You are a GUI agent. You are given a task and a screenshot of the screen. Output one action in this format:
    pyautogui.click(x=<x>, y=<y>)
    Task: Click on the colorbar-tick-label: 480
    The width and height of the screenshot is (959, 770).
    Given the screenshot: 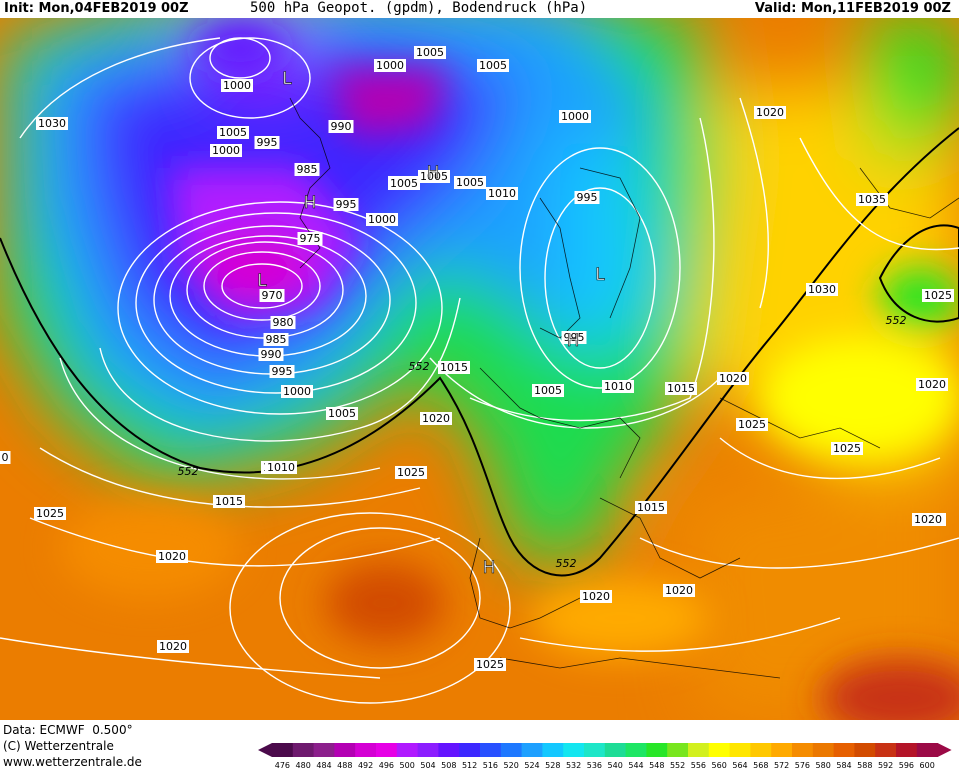 What is the action you would take?
    pyautogui.click(x=303, y=765)
    